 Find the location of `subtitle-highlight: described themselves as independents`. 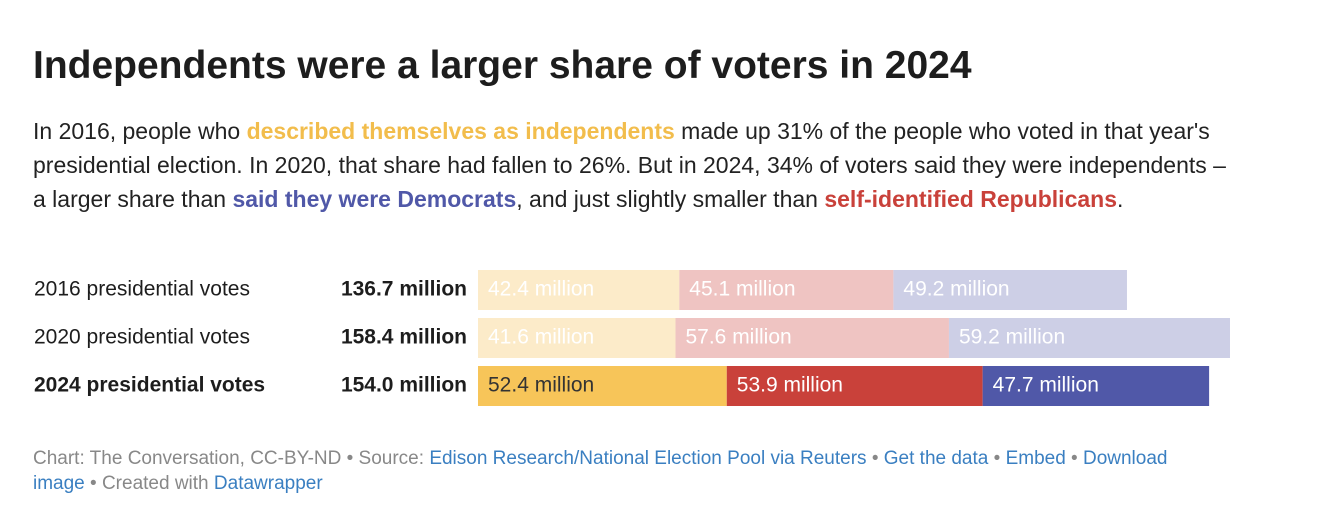

subtitle-highlight: described themselves as independents is located at coordinates (460, 131).